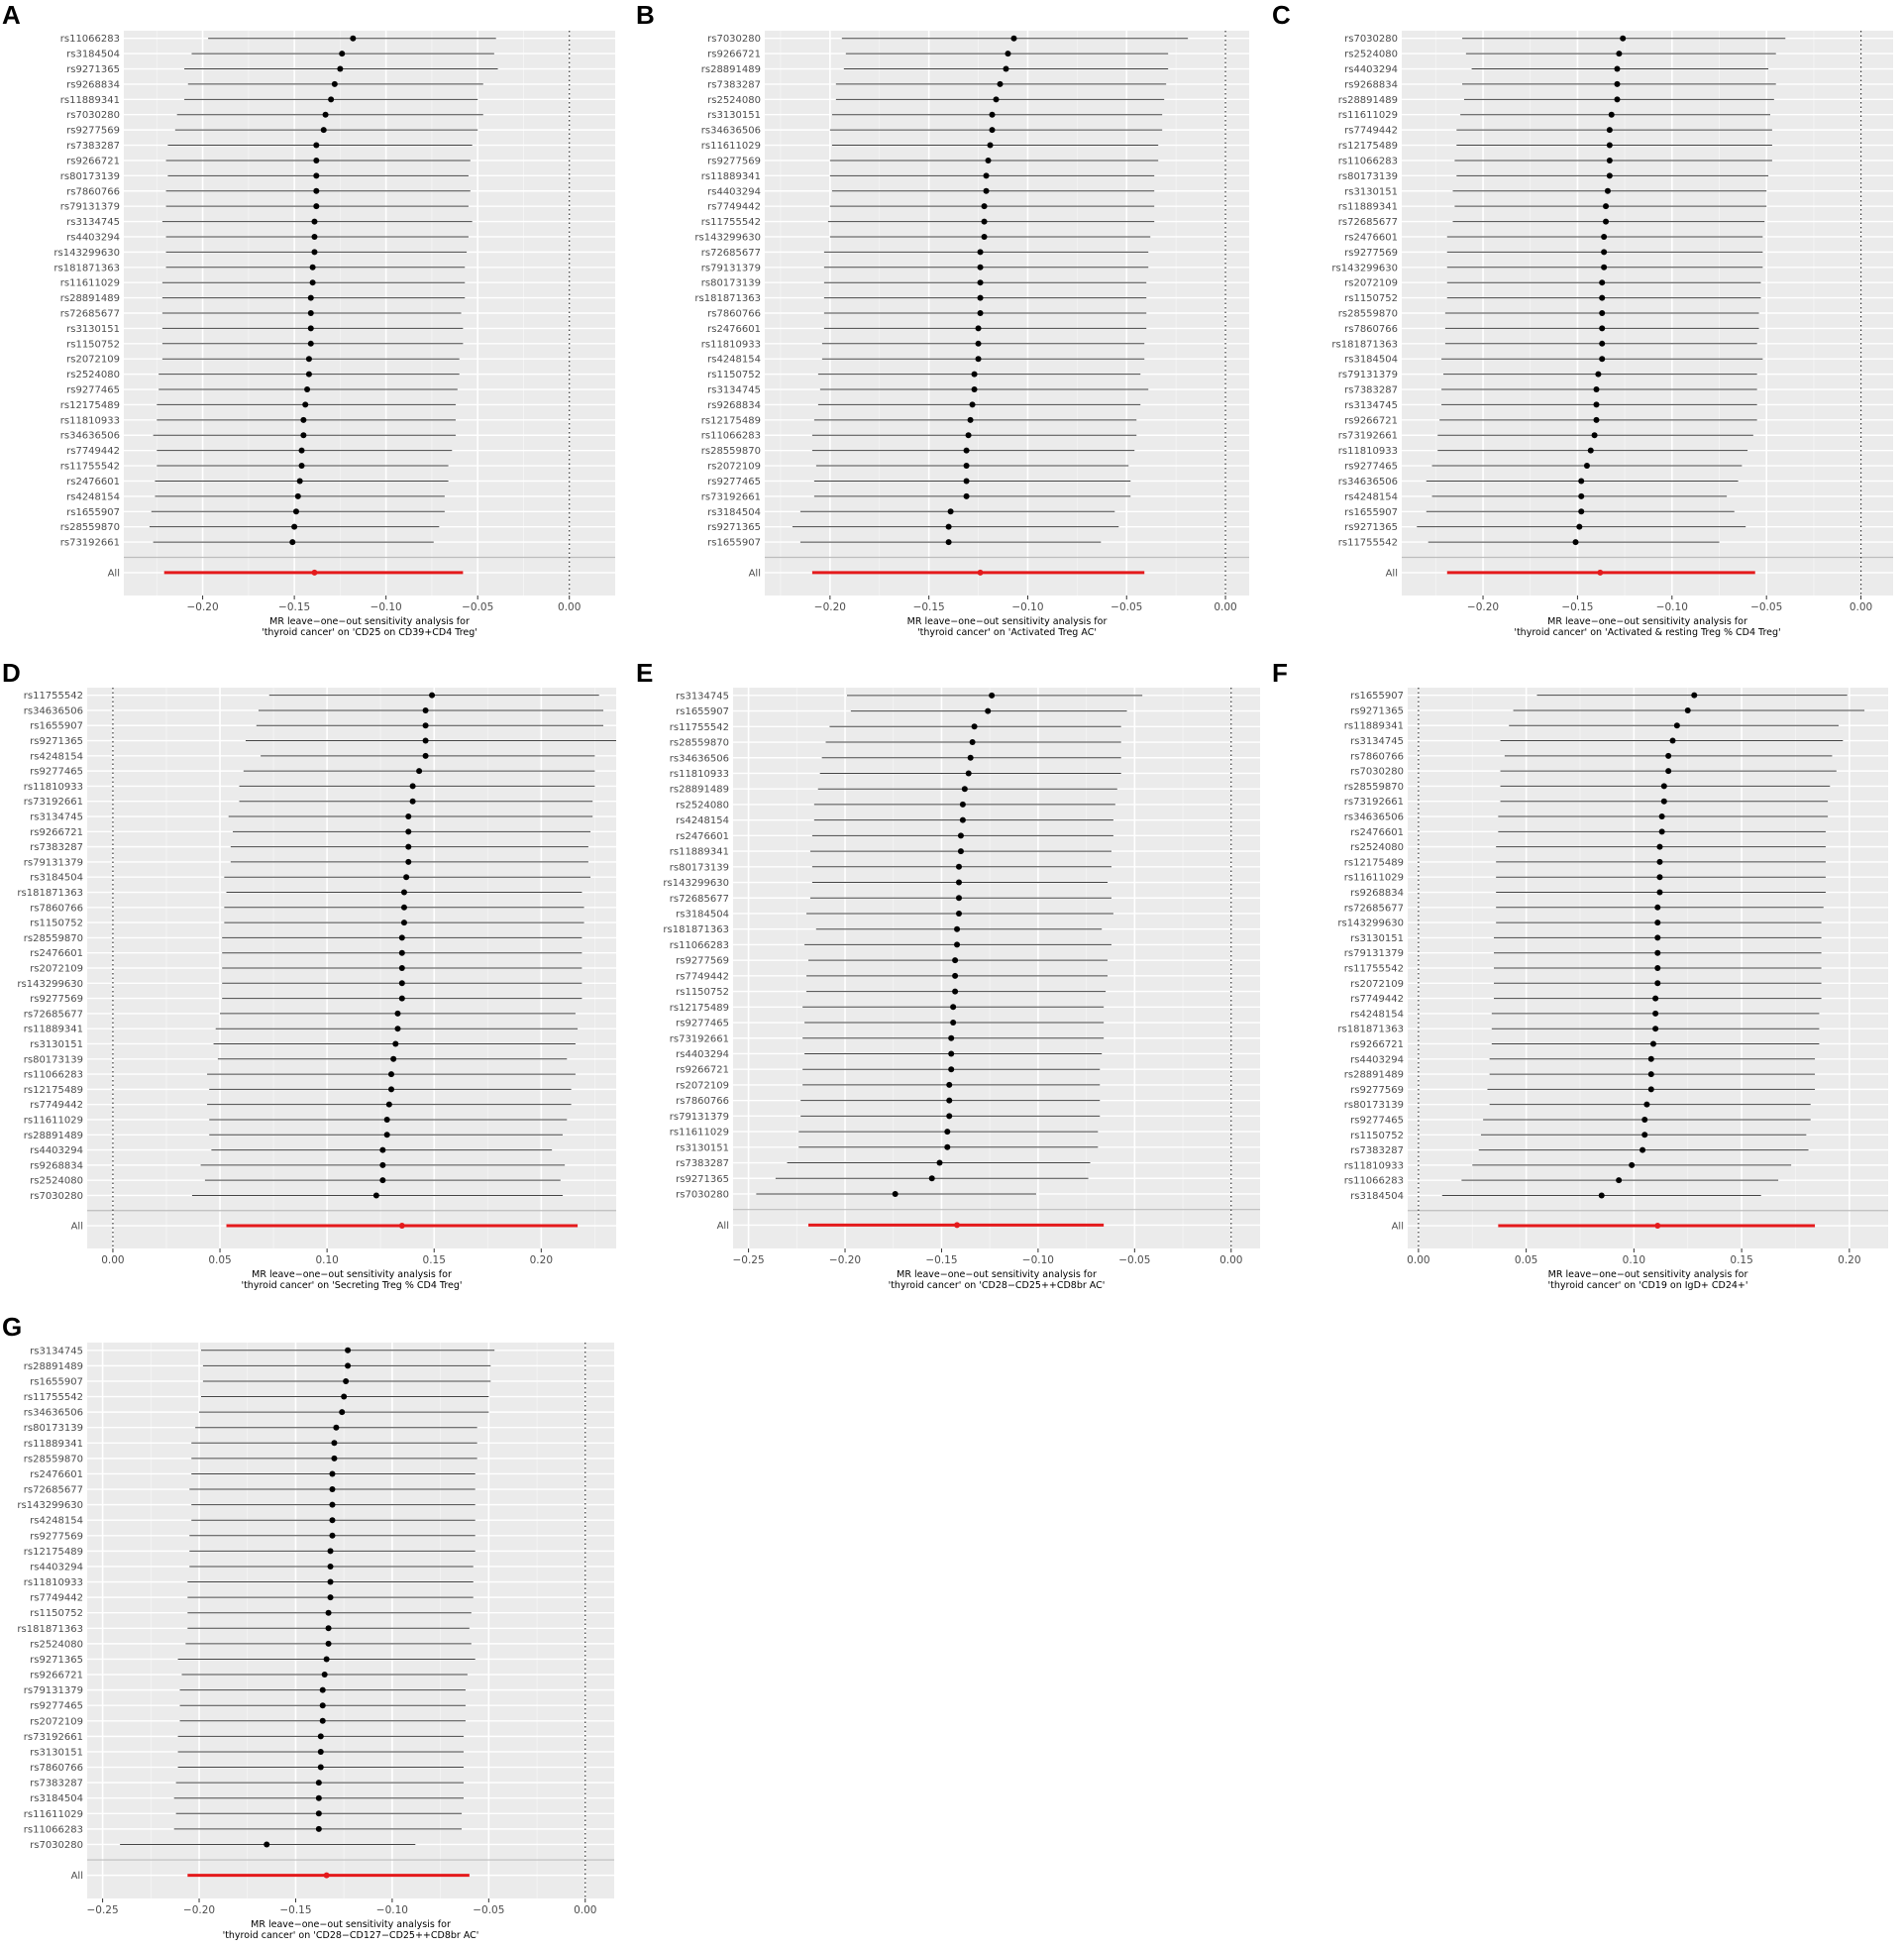 This screenshot has width=1904, height=1949. I want to click on snp-label: rs11810933, so click(53, 787).